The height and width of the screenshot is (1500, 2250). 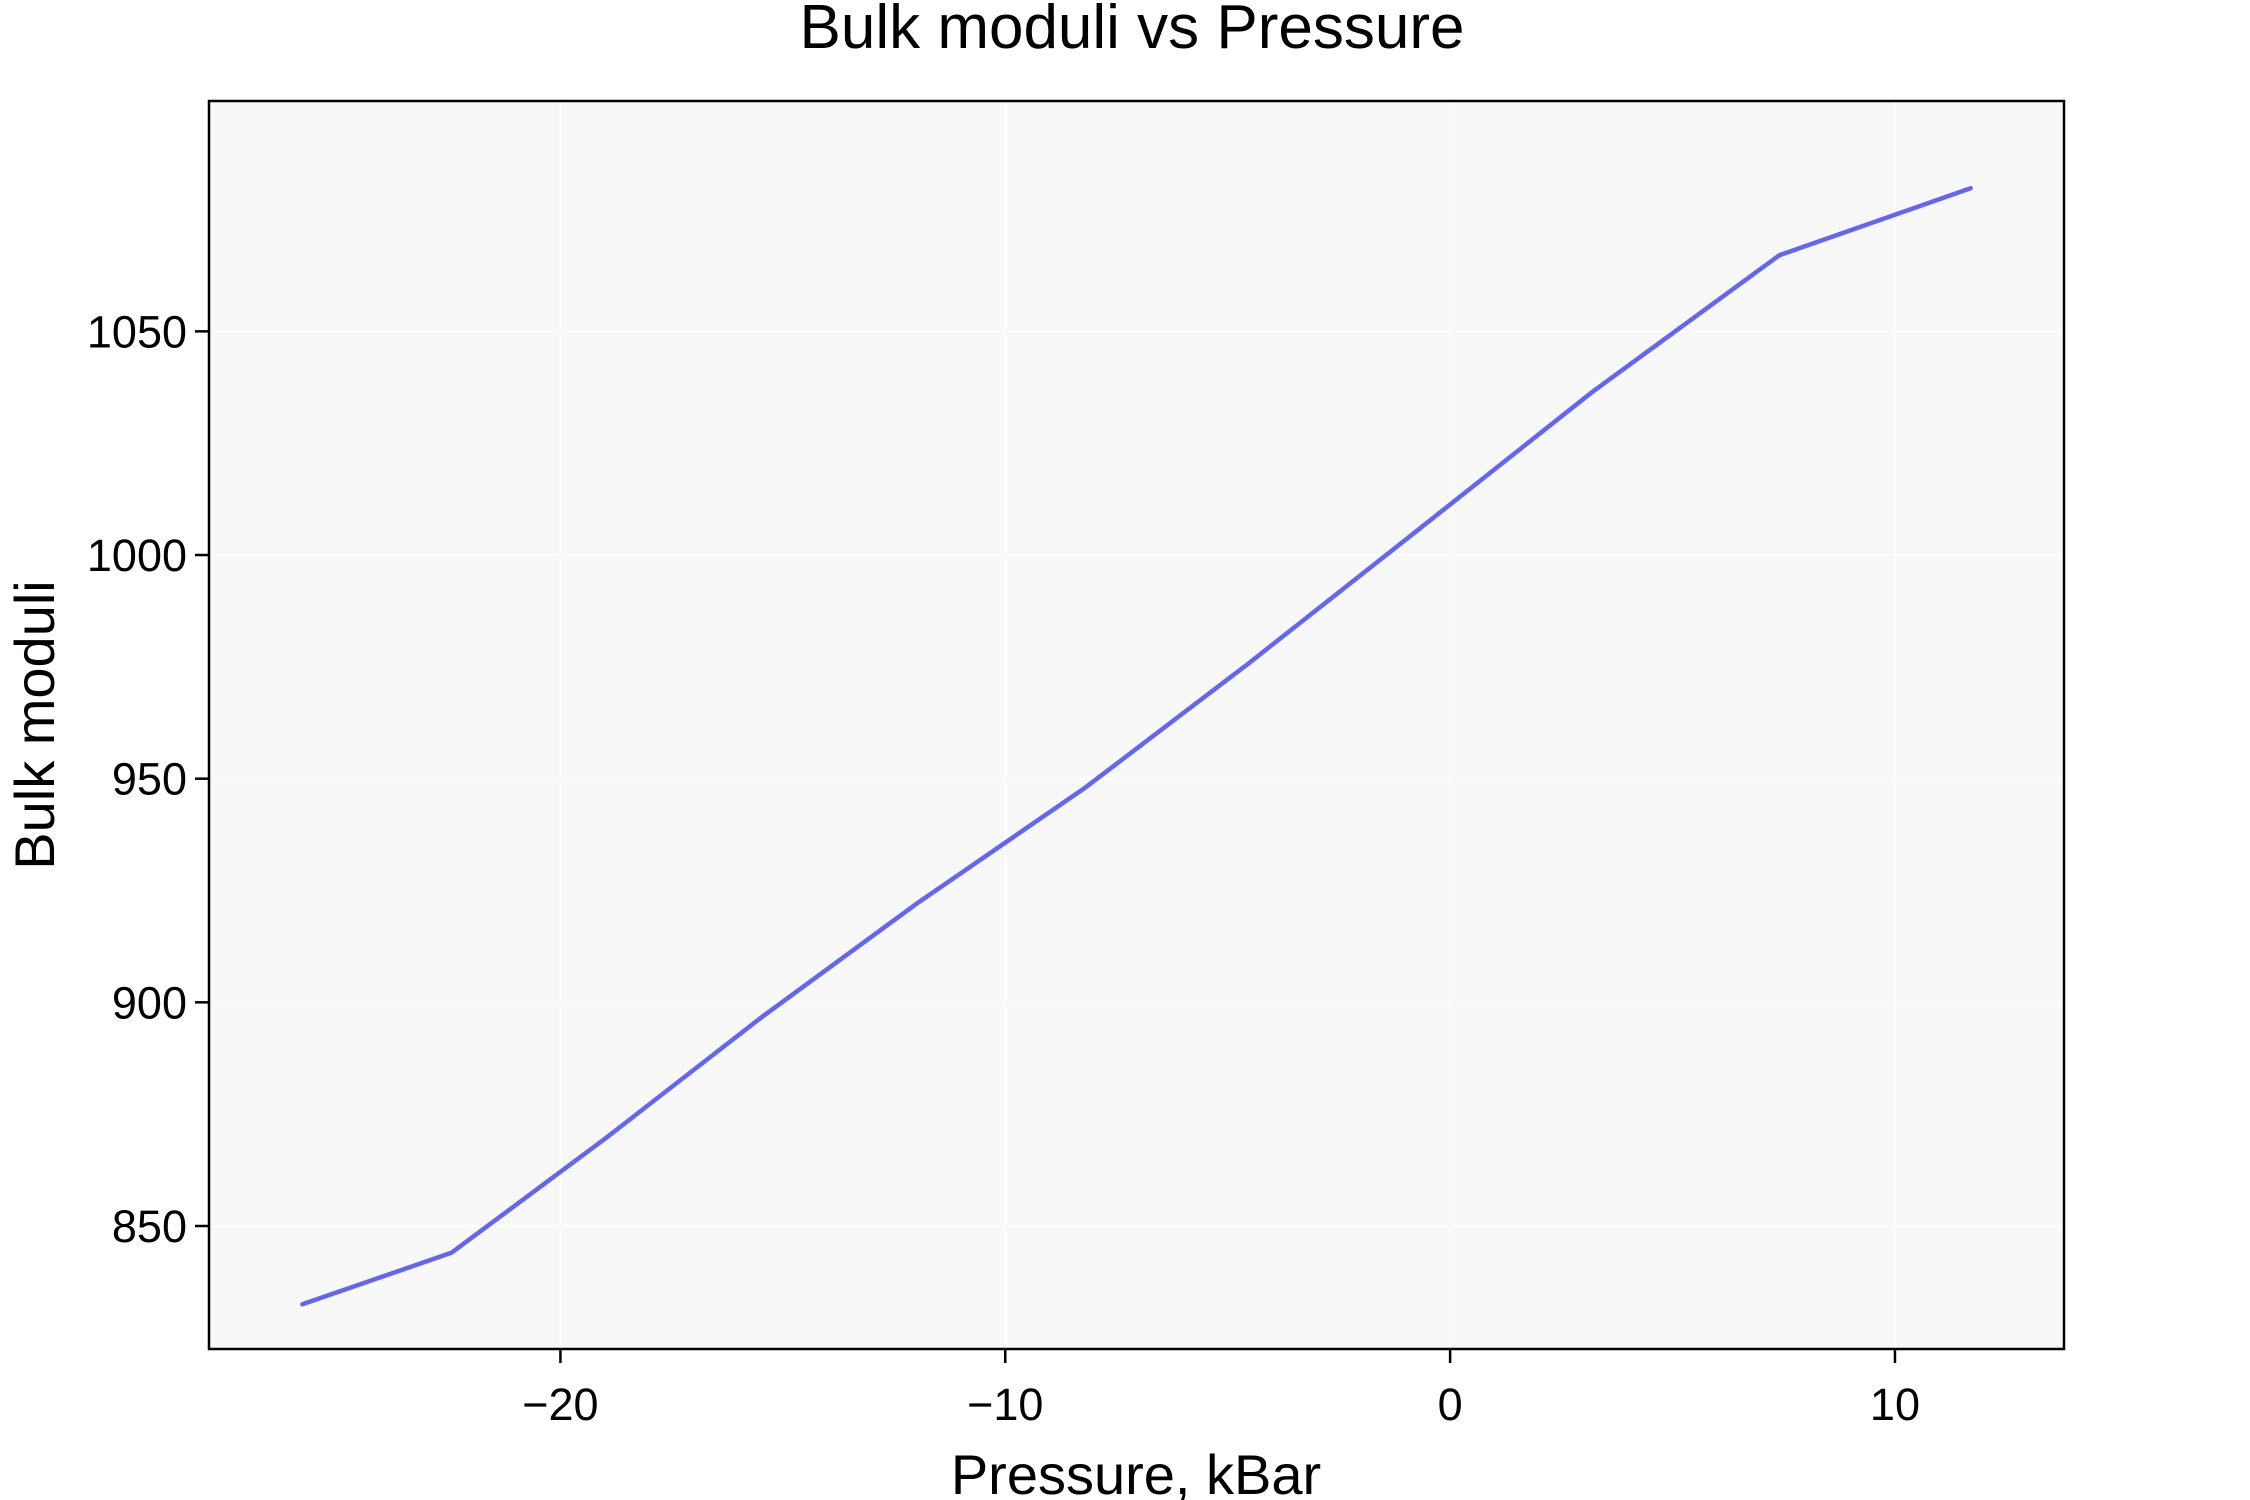 I want to click on y-axis: 850 900 950 1000 1050, so click(x=148, y=779).